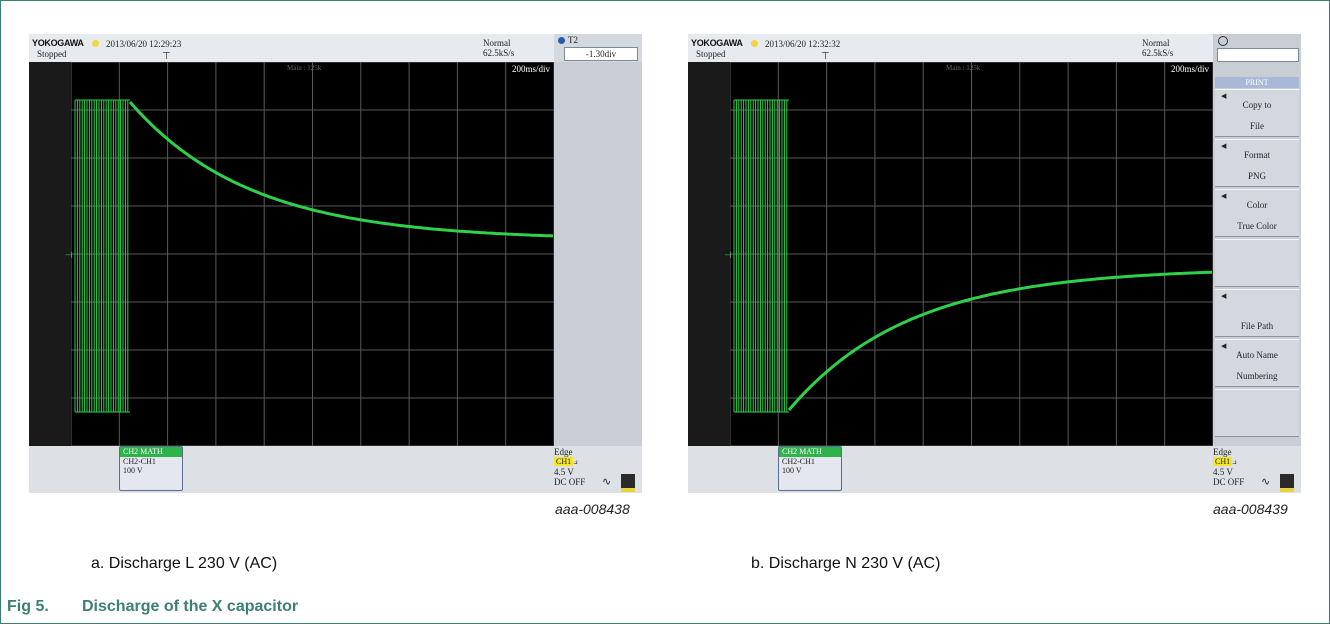 This screenshot has width=1330, height=624. I want to click on figure-title: Fig 5. Discharge of the X capacitor, so click(152, 607).